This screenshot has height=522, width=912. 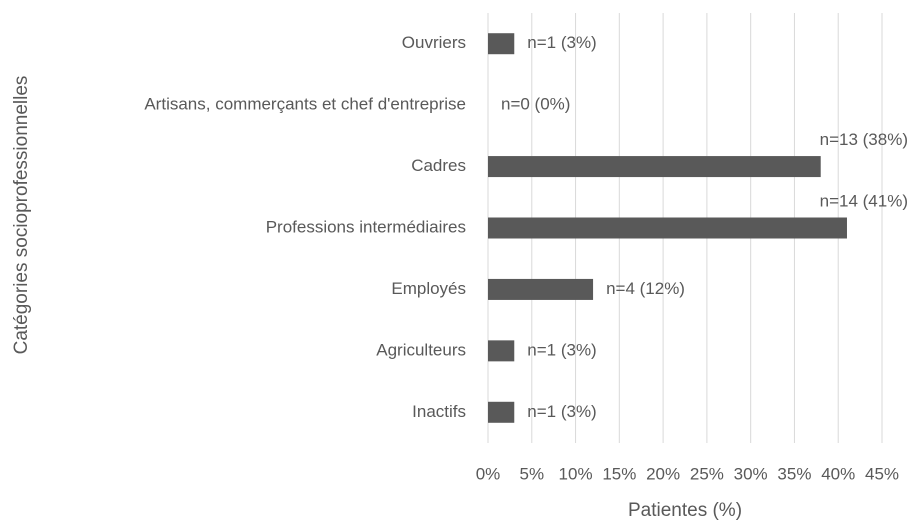 What do you see at coordinates (794, 473) in the screenshot?
I see `x-tick-label: 35%` at bounding box center [794, 473].